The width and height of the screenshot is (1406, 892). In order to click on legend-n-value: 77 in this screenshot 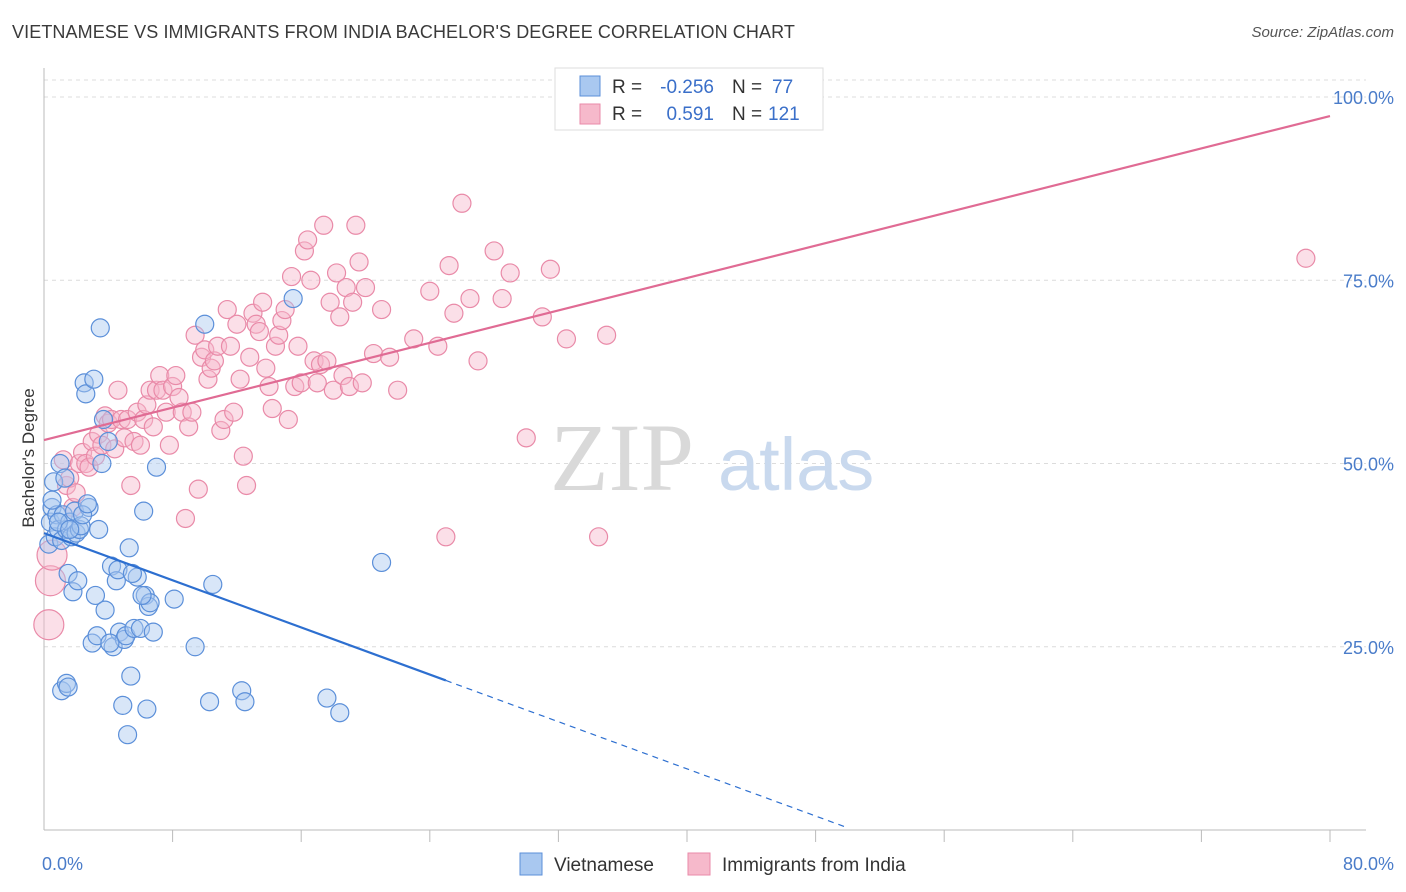, I will do `click(782, 87)`.